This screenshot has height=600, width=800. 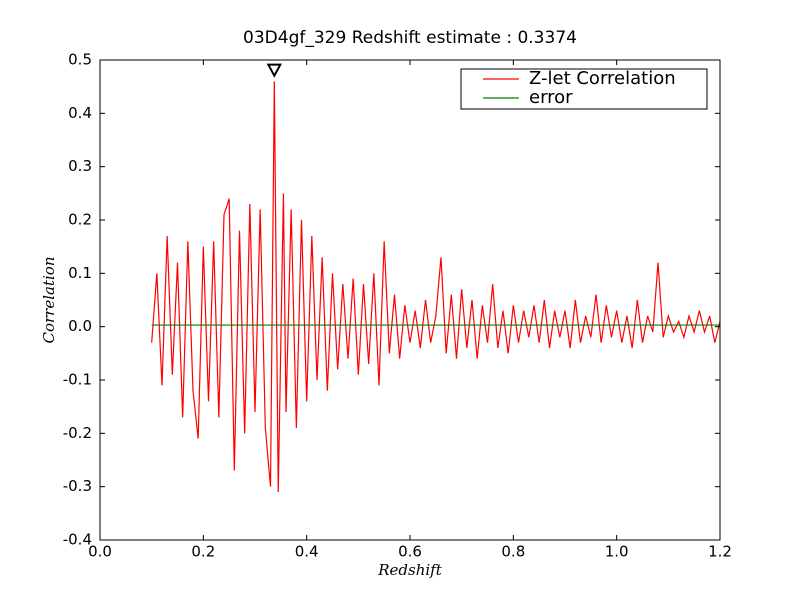 I want to click on legend-box, so click(x=584, y=89).